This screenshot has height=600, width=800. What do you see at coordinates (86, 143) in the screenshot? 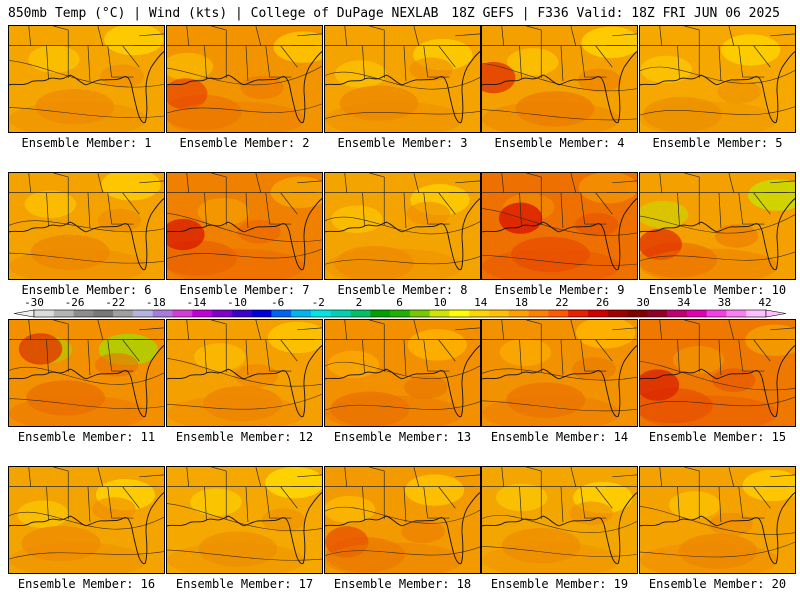
I see `ensemble-member-label: Ensemble Member: 1` at bounding box center [86, 143].